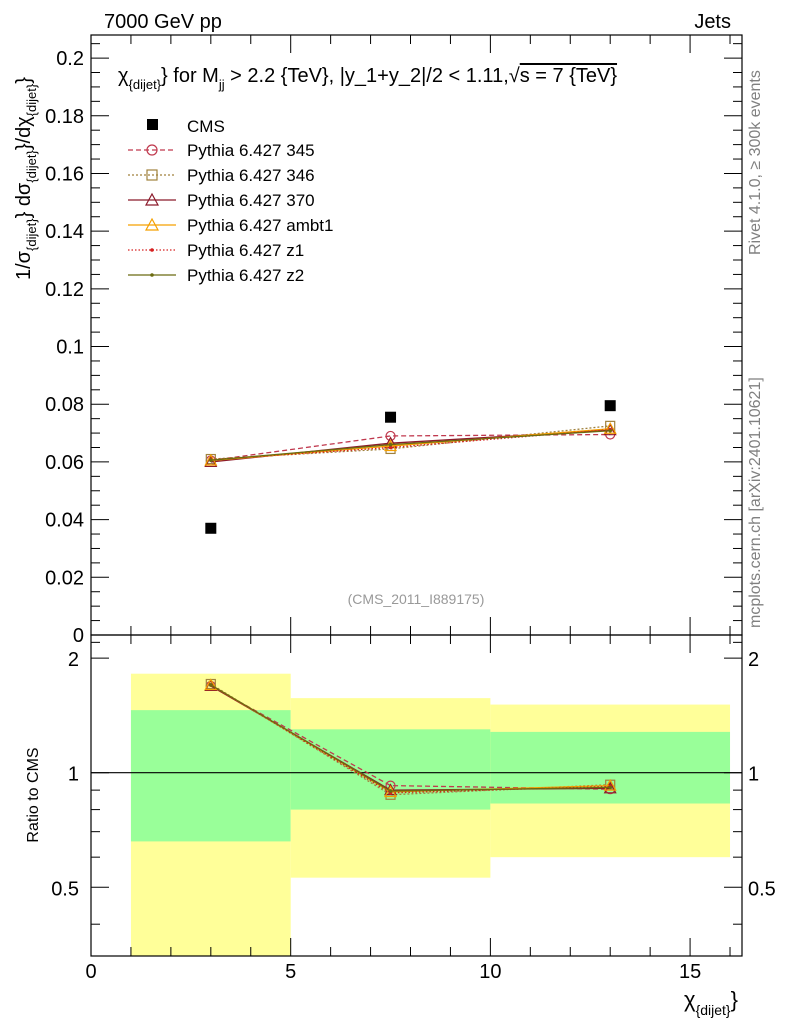  I want to click on legend-label: Pythia 6.427 346, so click(251, 175).